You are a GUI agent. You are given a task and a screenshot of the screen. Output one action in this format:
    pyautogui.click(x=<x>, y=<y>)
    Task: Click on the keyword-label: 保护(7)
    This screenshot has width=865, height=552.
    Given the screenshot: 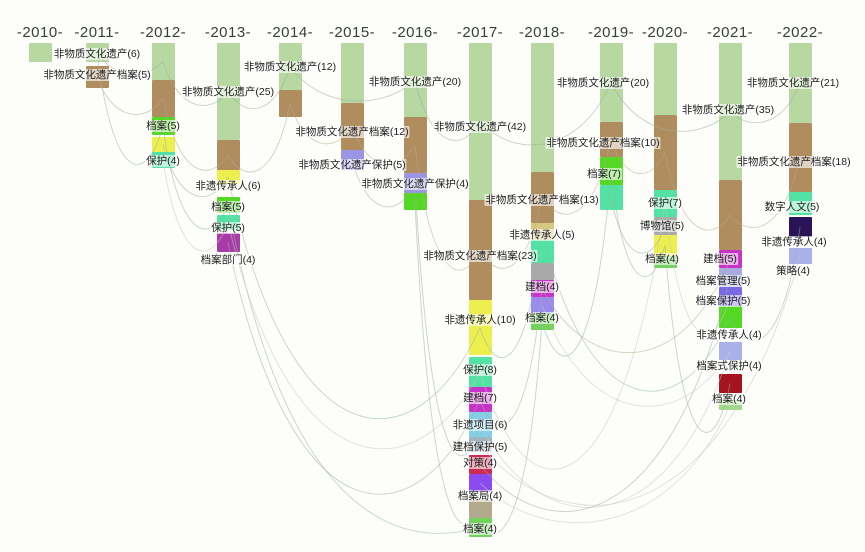 What is the action you would take?
    pyautogui.click(x=665, y=203)
    